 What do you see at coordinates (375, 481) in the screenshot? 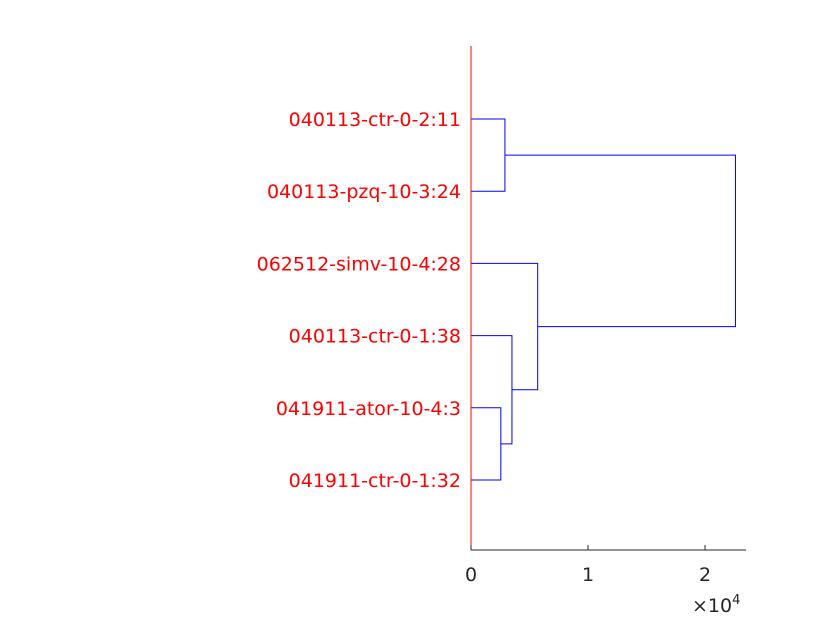
I see `leaf-label: 041911-ctr-0-1:32` at bounding box center [375, 481].